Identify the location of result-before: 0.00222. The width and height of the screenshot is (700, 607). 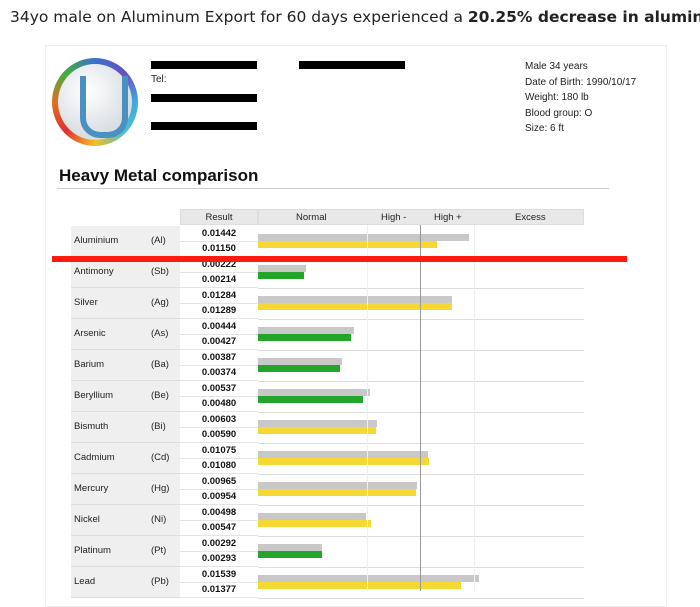
(219, 265).